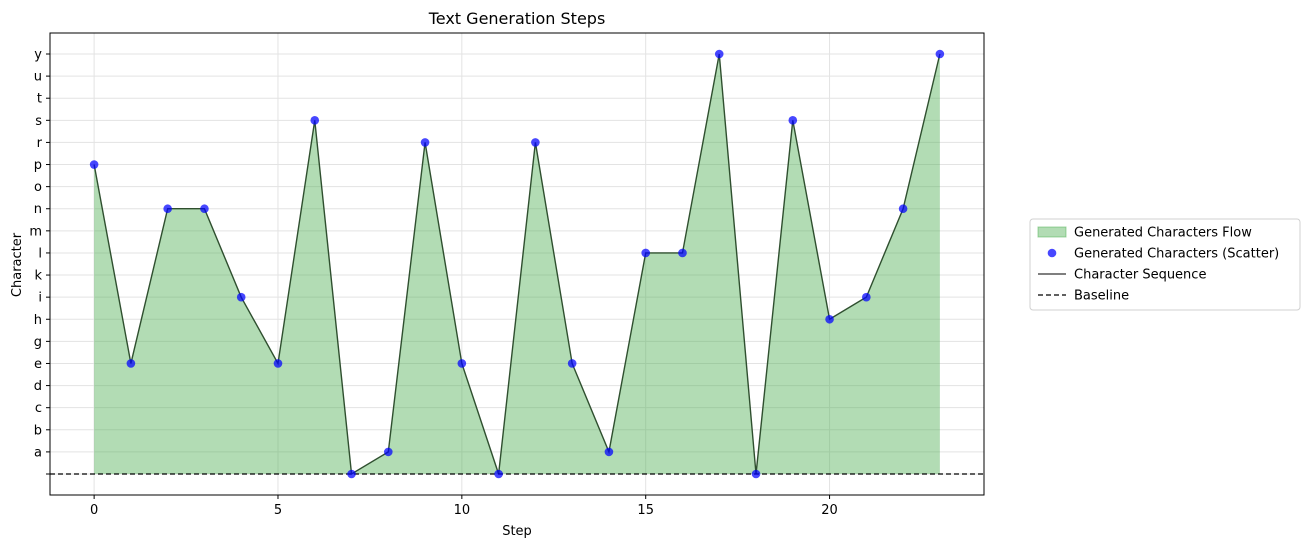  Describe the element at coordinates (38, 364) in the screenshot. I see `y-tick-label-5: e` at that location.